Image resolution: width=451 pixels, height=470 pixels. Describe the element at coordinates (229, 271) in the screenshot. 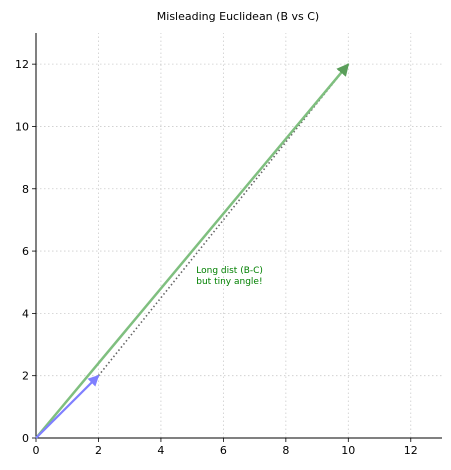

I see `annotation-line: Long dist (B-C)` at that location.